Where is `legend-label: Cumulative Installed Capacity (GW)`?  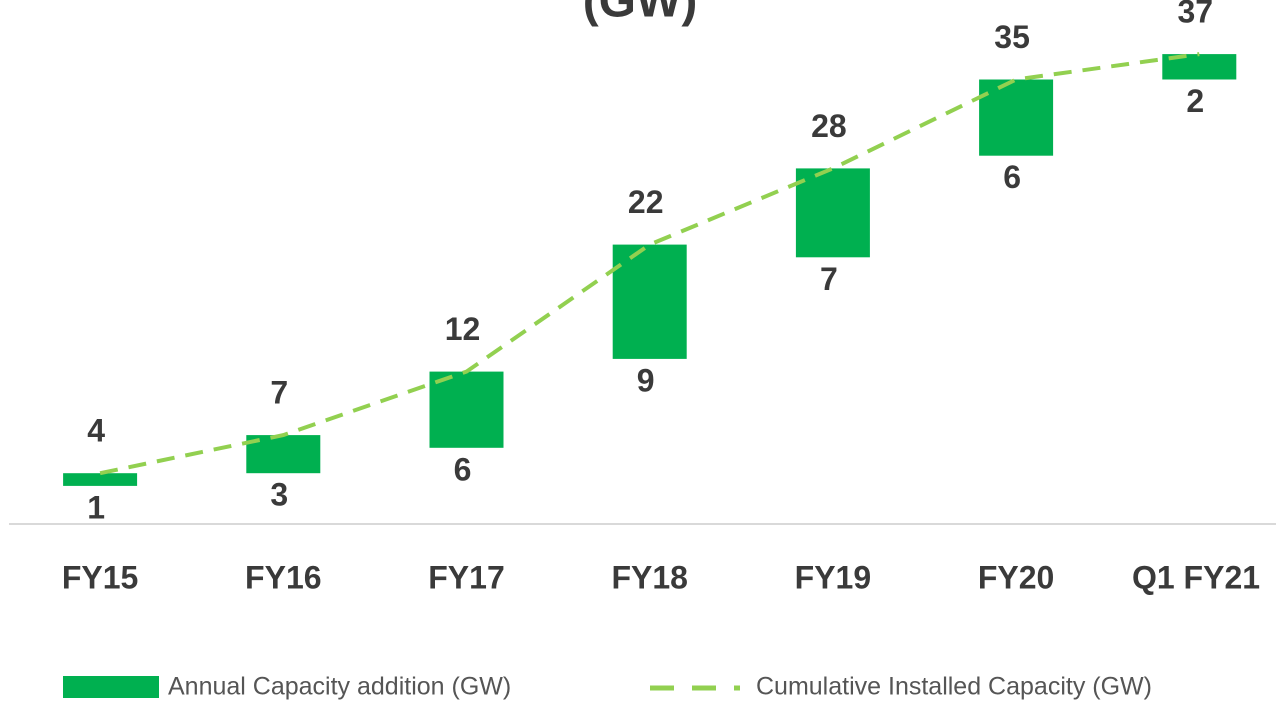 legend-label: Cumulative Installed Capacity (GW) is located at coordinates (954, 687).